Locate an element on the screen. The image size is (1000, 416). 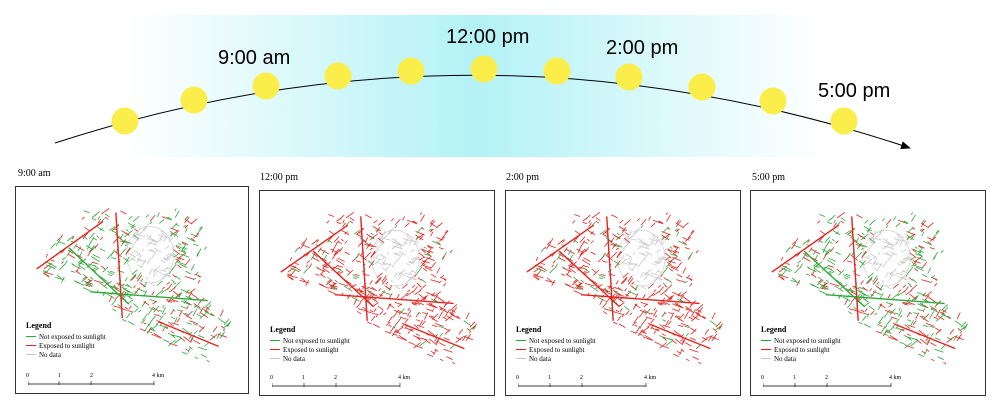
banner-label-5pm: 5:00 pm is located at coordinates (854, 91).